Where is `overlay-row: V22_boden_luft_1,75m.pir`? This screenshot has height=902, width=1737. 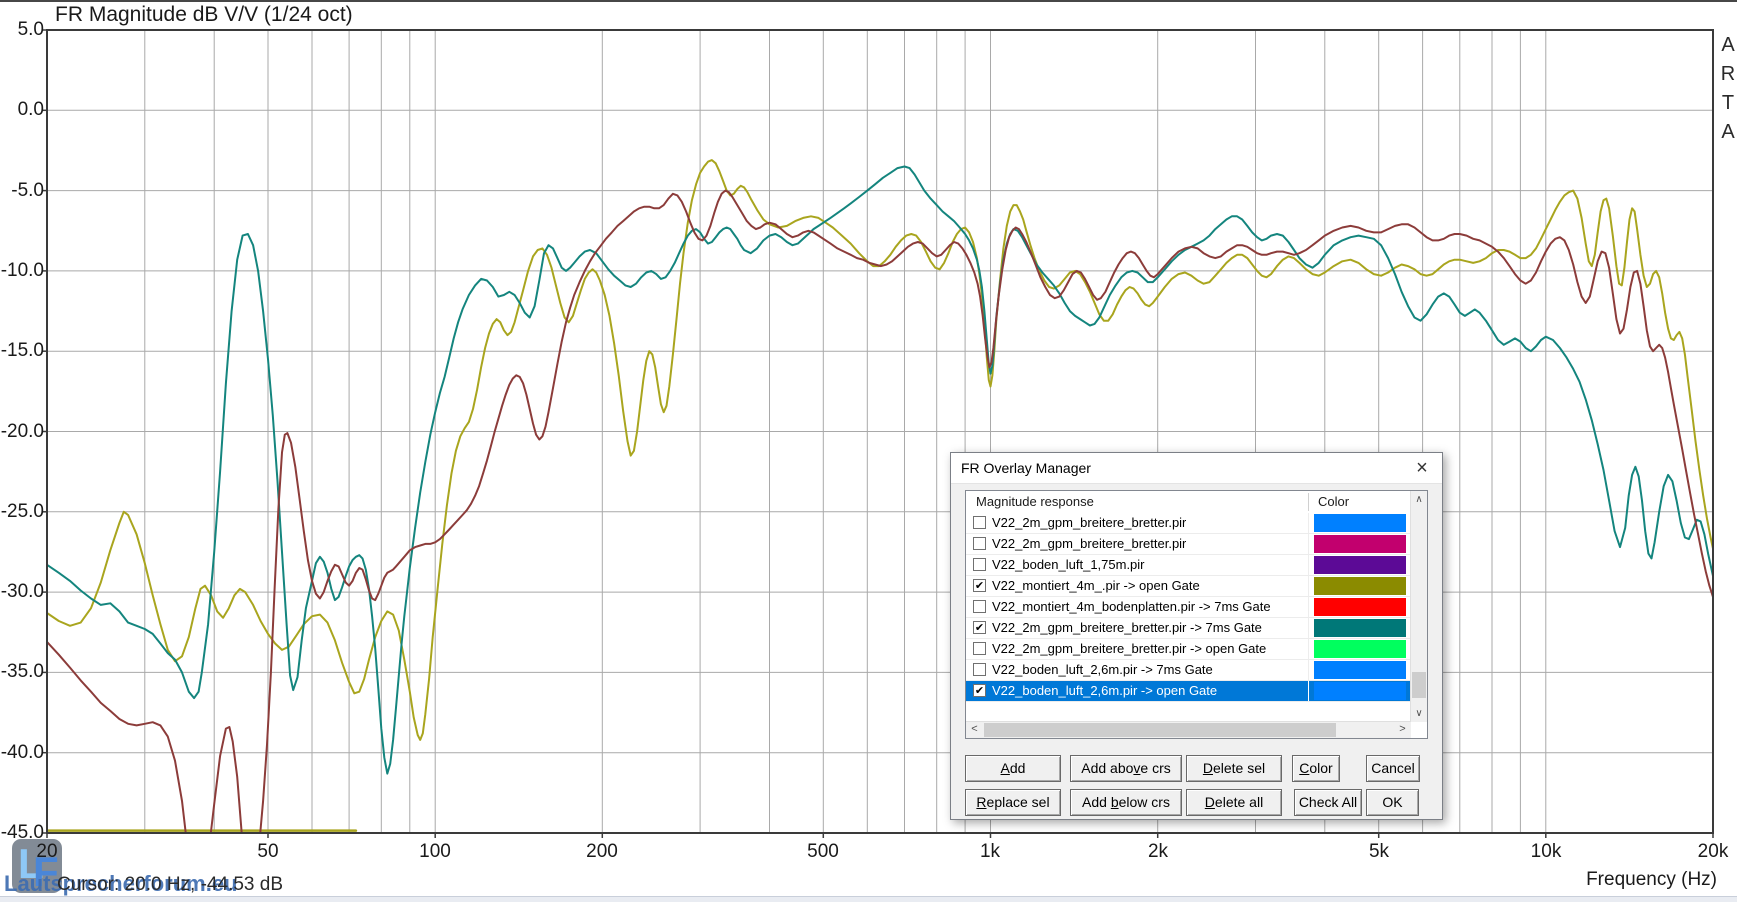 overlay-row: V22_boden_luft_1,75m.pir is located at coordinates (1188, 565).